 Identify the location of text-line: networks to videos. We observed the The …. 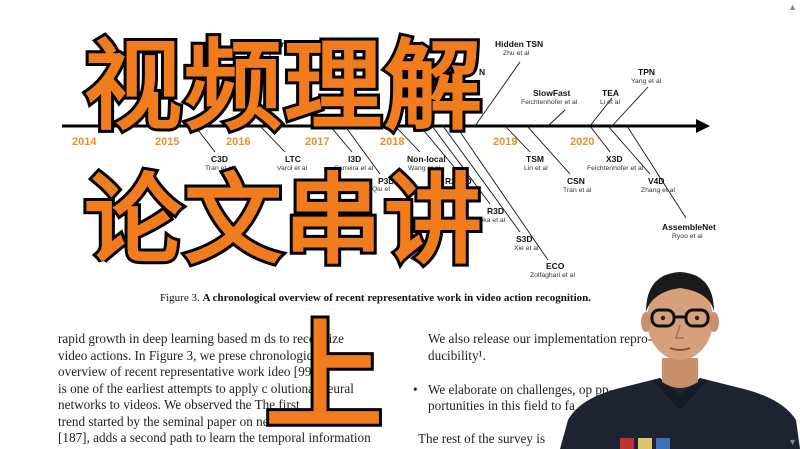
(179, 404).